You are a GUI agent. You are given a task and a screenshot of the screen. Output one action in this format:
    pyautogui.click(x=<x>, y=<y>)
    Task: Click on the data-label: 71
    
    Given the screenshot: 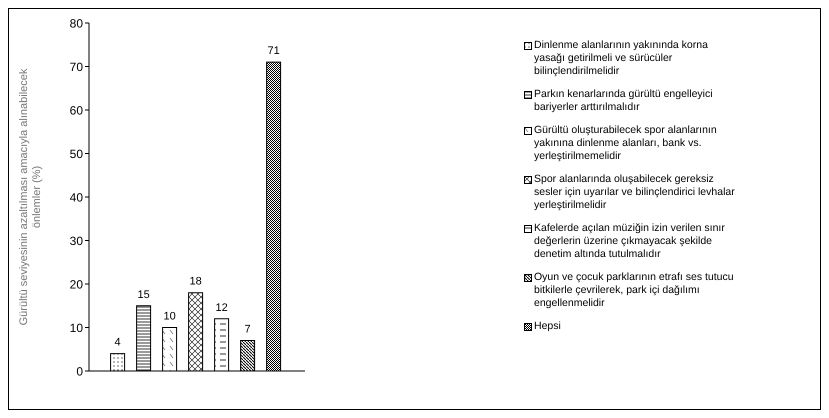 What is the action you would take?
    pyautogui.click(x=273, y=51)
    